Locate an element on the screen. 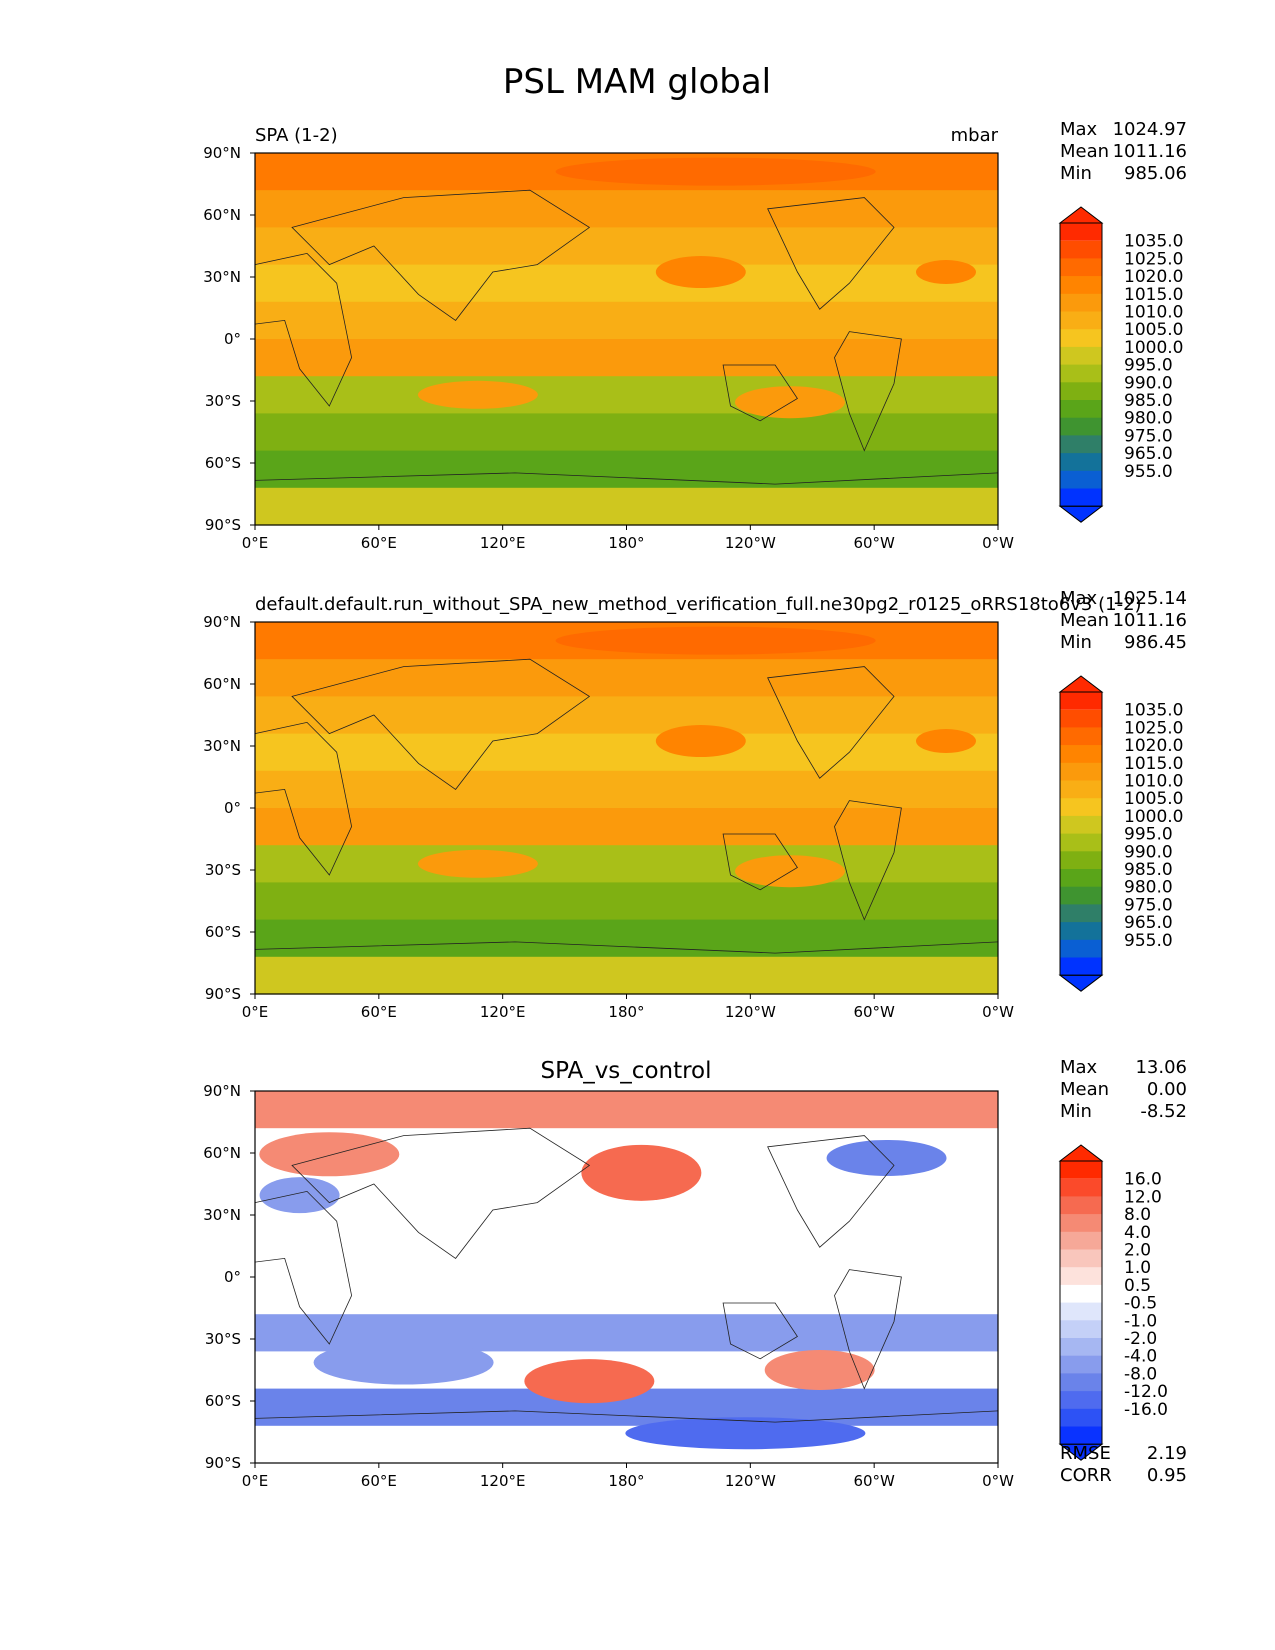 The image size is (1275, 1650). panel-3-footer-rmse-label: RMSE is located at coordinates (1085, 1453).